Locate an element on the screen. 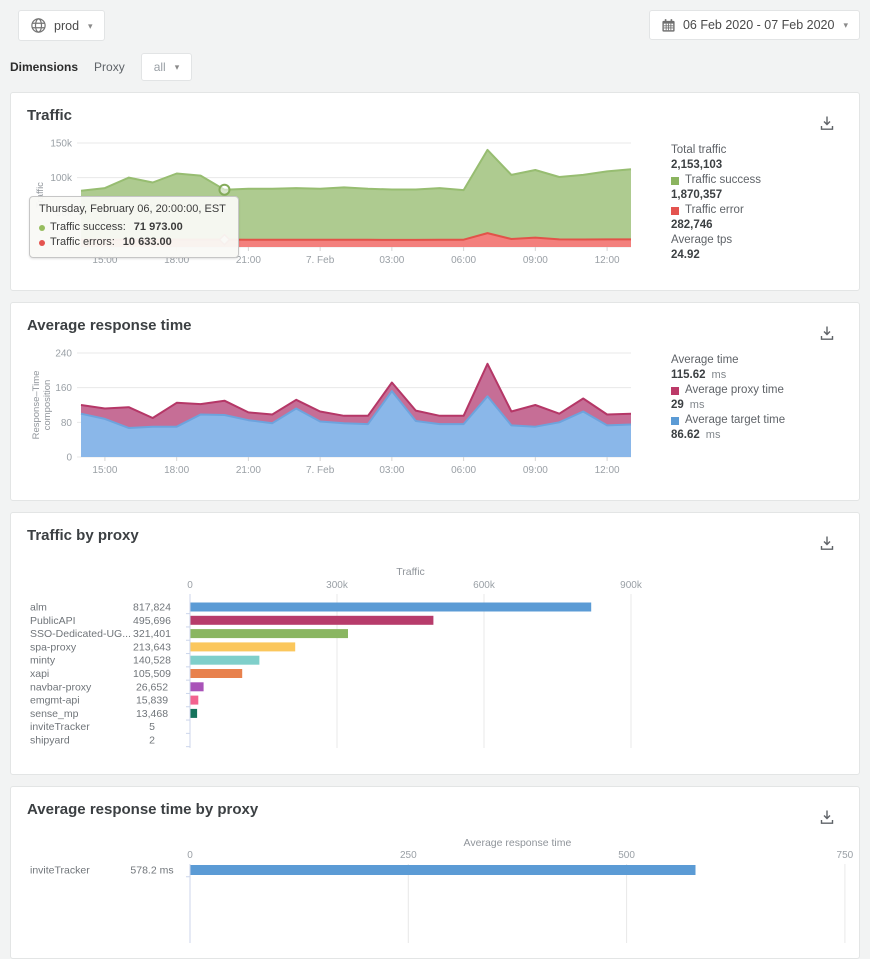 Image resolution: width=870 pixels, height=959 pixels. download-response-button is located at coordinates (827, 334).